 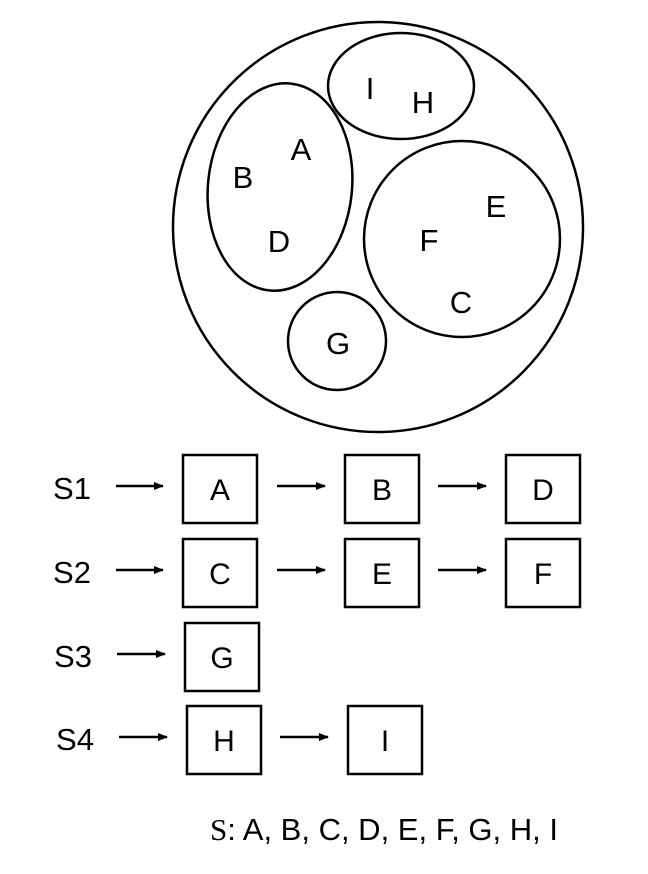 I want to click on list-name-label: S1, so click(x=72, y=488).